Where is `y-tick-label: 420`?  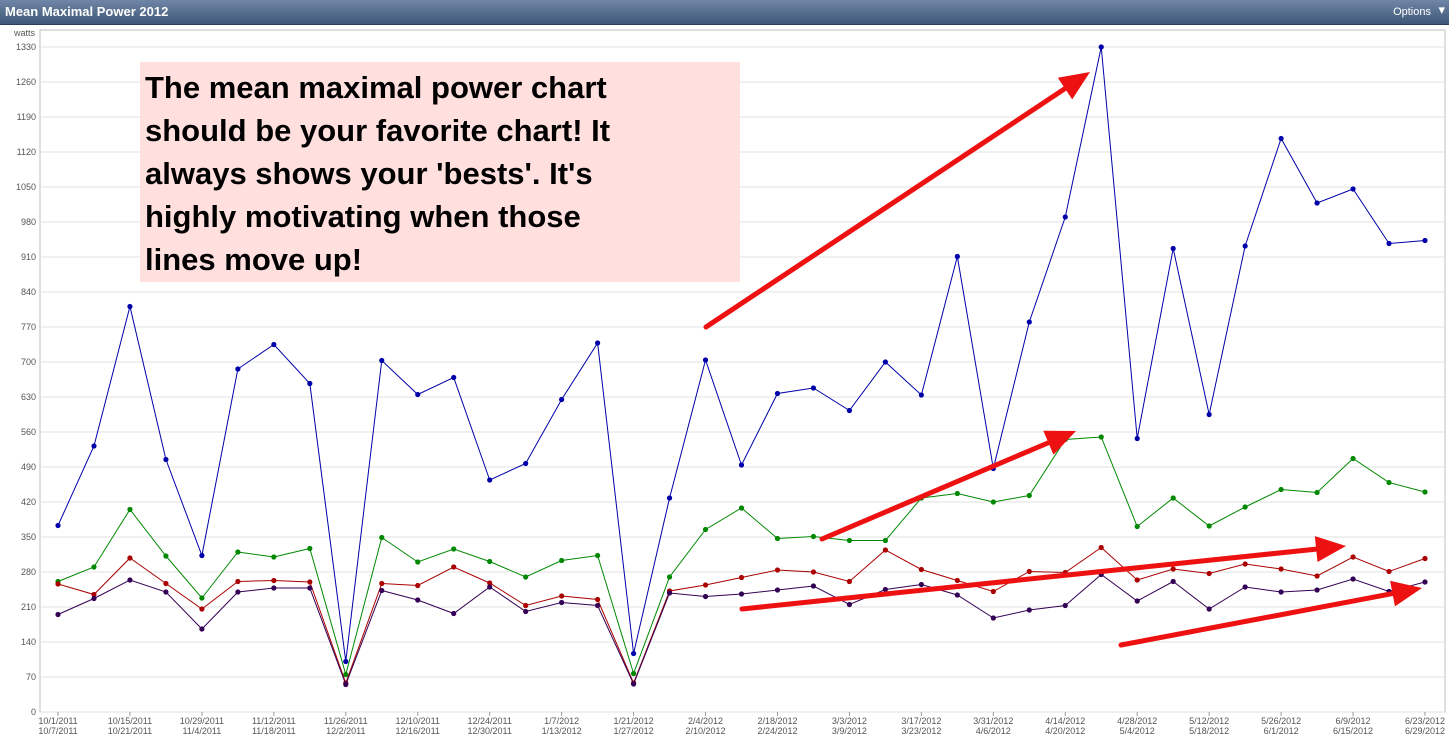
y-tick-label: 420 is located at coordinates (28, 502).